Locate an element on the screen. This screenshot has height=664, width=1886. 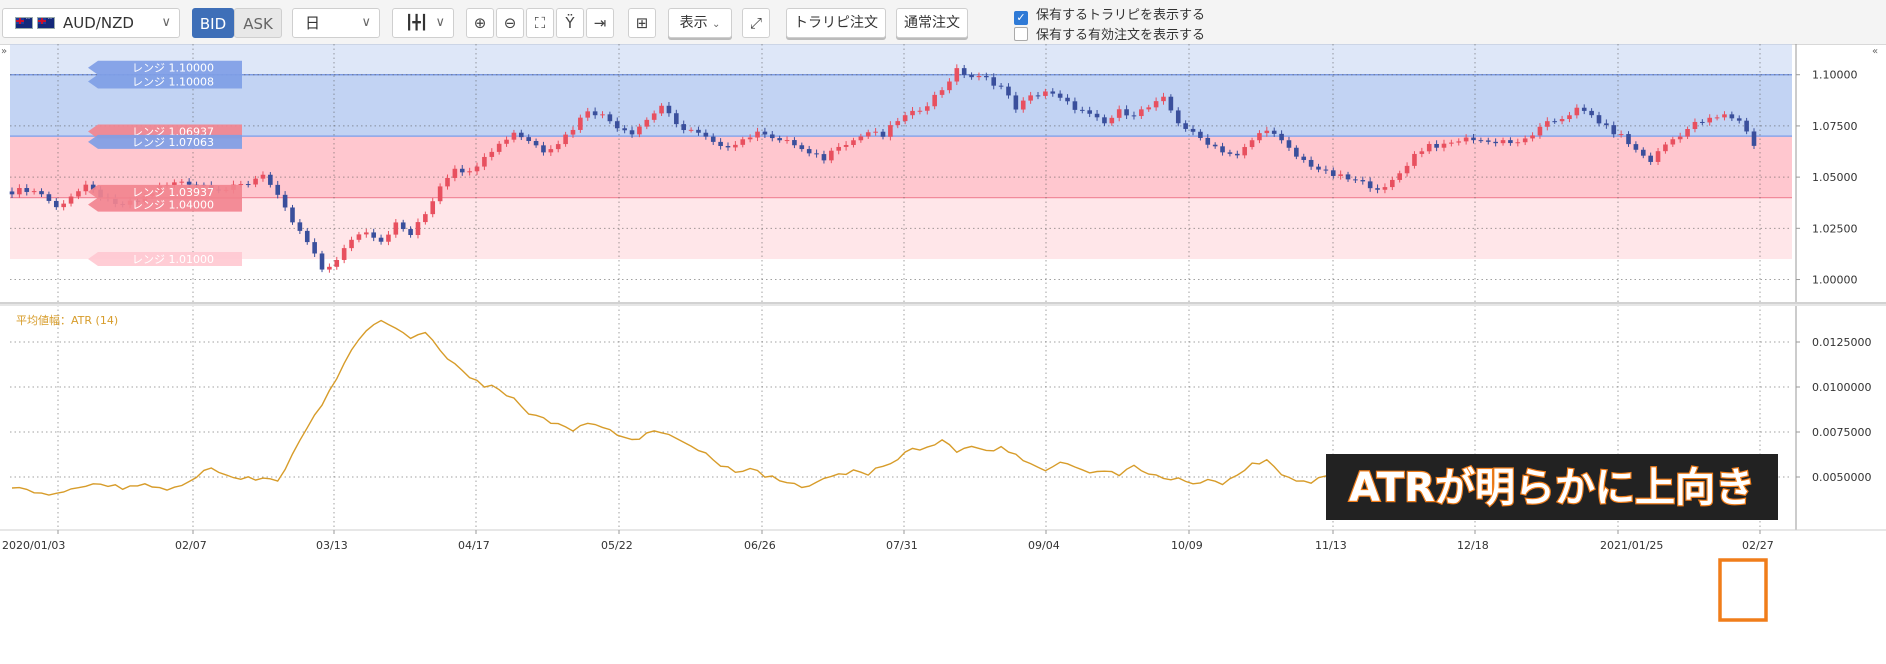
zoom-in-icon: ⊕ is located at coordinates (480, 23).